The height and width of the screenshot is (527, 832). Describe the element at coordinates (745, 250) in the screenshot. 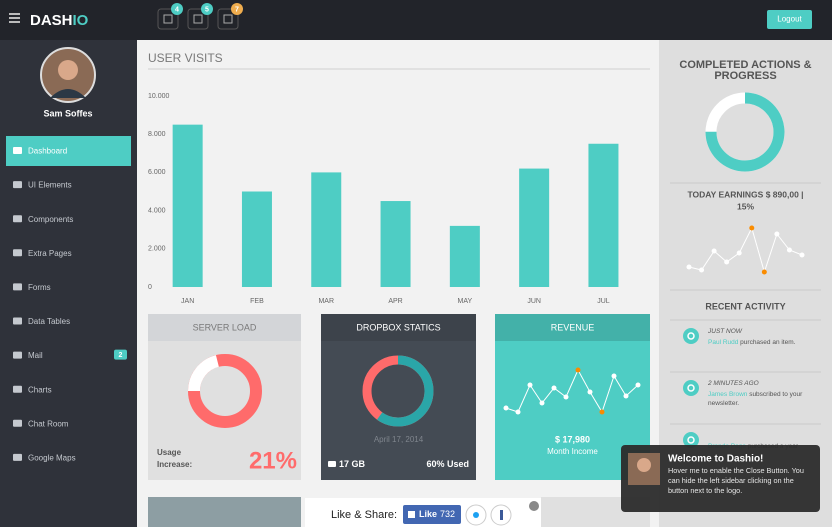

I see `sparkline` at that location.